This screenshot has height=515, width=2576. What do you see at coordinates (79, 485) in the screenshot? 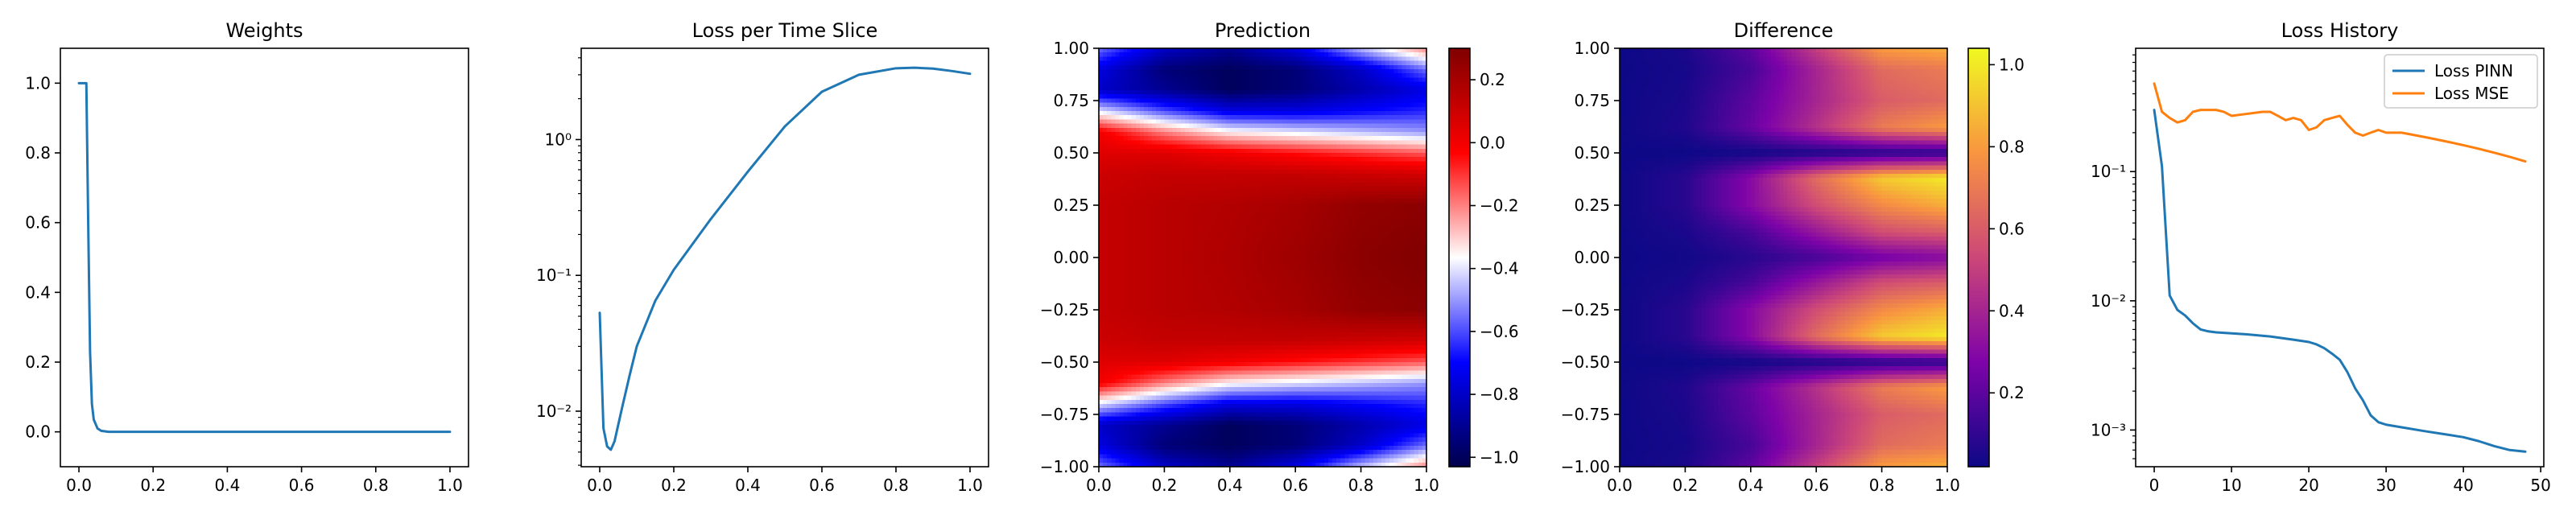
I see `x-tick-label: 0.0` at bounding box center [79, 485].